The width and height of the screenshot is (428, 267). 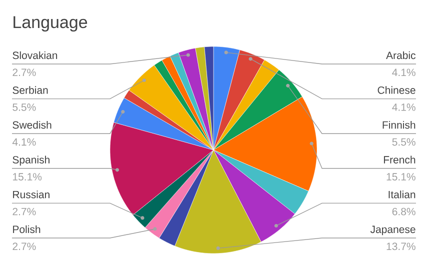 What do you see at coordinates (404, 212) in the screenshot?
I see `data-label: 6.8%` at bounding box center [404, 212].